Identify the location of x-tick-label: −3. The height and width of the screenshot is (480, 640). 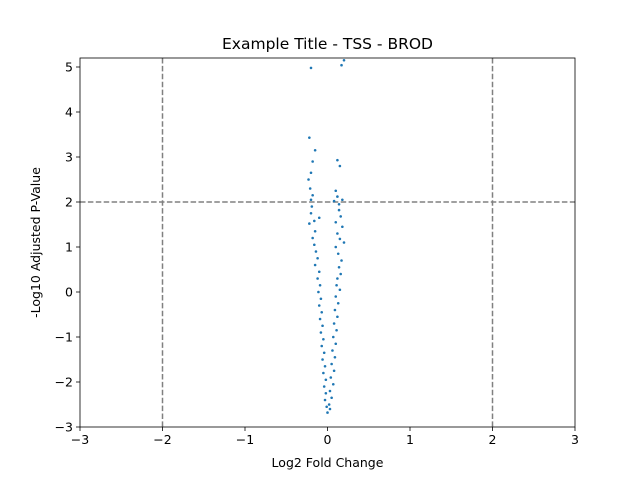
(80, 439).